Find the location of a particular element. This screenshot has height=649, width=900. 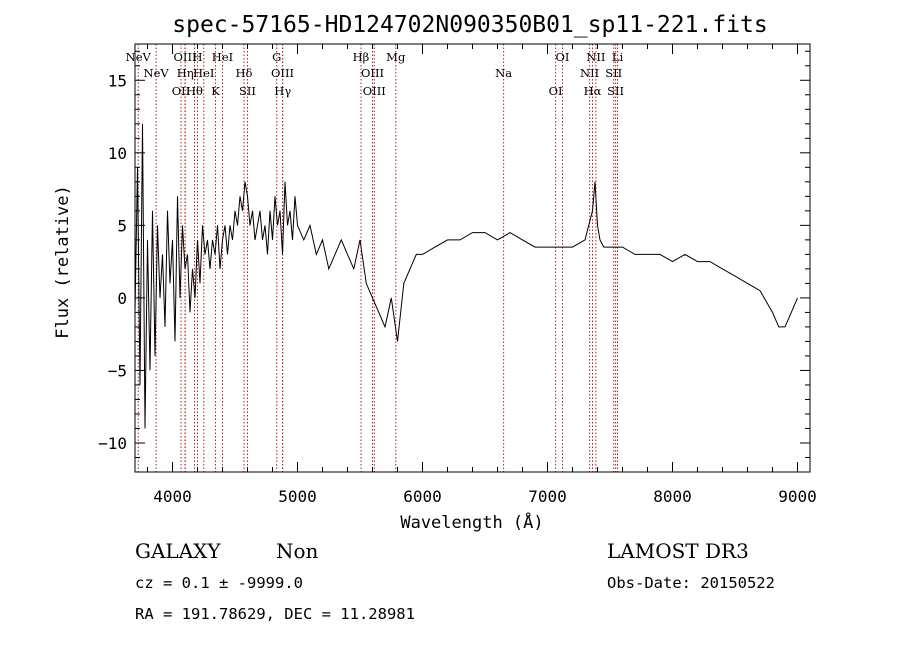

x-axis-label: Wavelength (Å) is located at coordinates (471, 522).